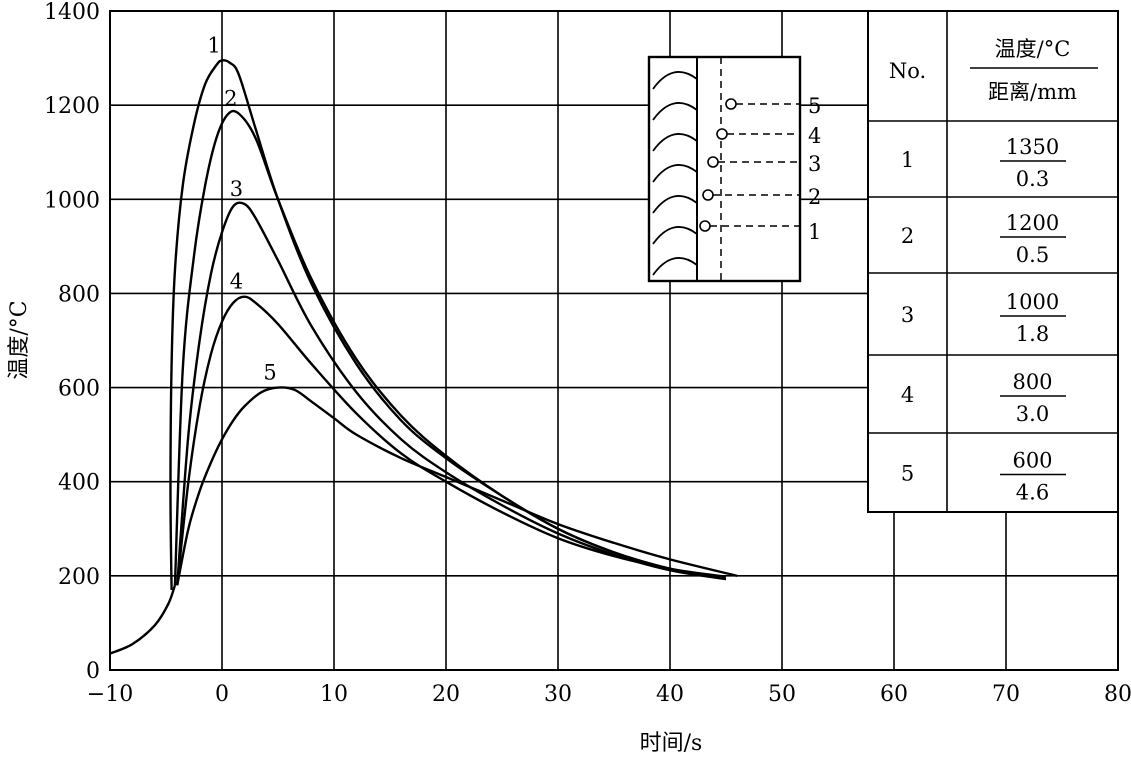 The width and height of the screenshot is (1131, 757). What do you see at coordinates (230, 99) in the screenshot?
I see `curve-label-2: 2` at bounding box center [230, 99].